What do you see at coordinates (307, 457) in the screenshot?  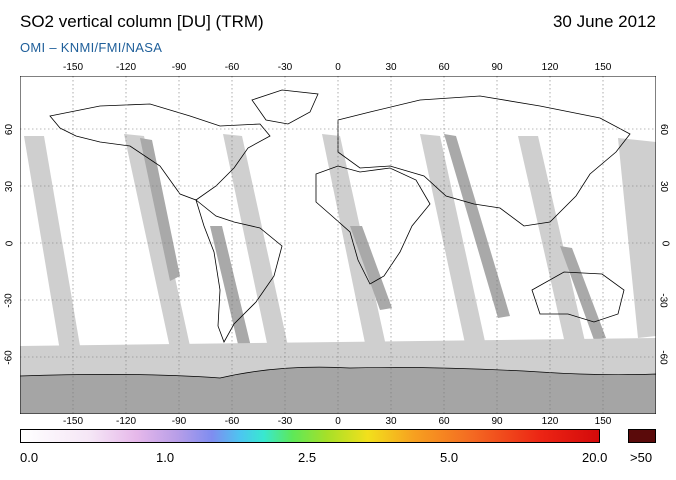 I see `colorbar-label: 2.5` at bounding box center [307, 457].